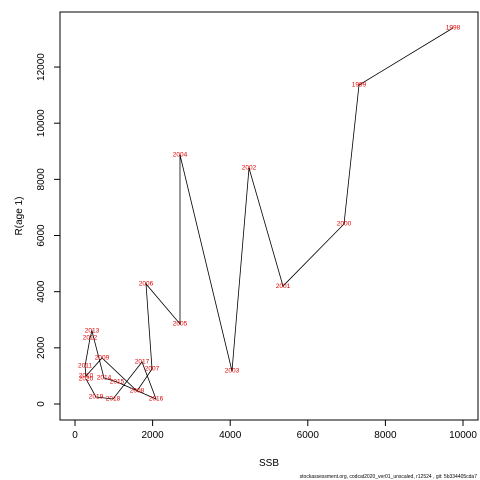 The image size is (480, 480). I want to click on point-label: 2008, so click(137, 391).